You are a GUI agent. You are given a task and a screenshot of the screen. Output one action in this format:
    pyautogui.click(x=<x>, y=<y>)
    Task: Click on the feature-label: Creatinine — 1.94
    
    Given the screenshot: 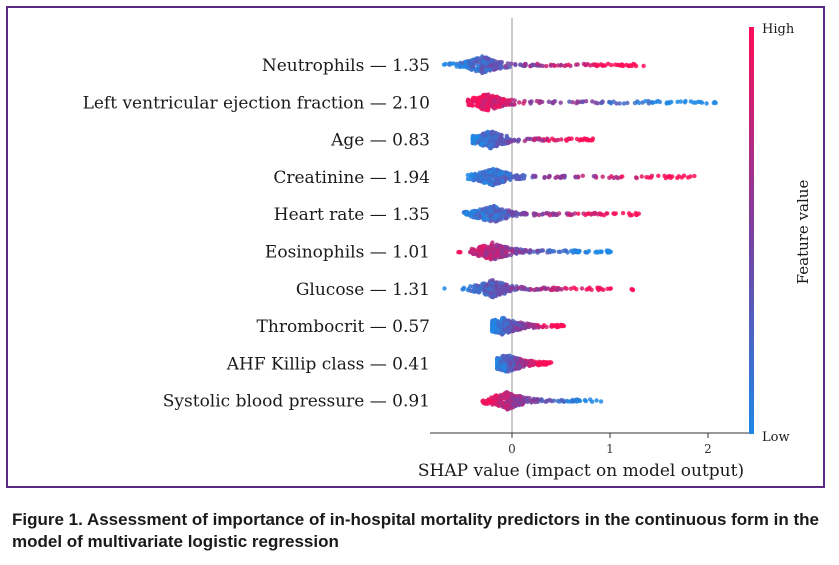 What is the action you would take?
    pyautogui.click(x=351, y=178)
    